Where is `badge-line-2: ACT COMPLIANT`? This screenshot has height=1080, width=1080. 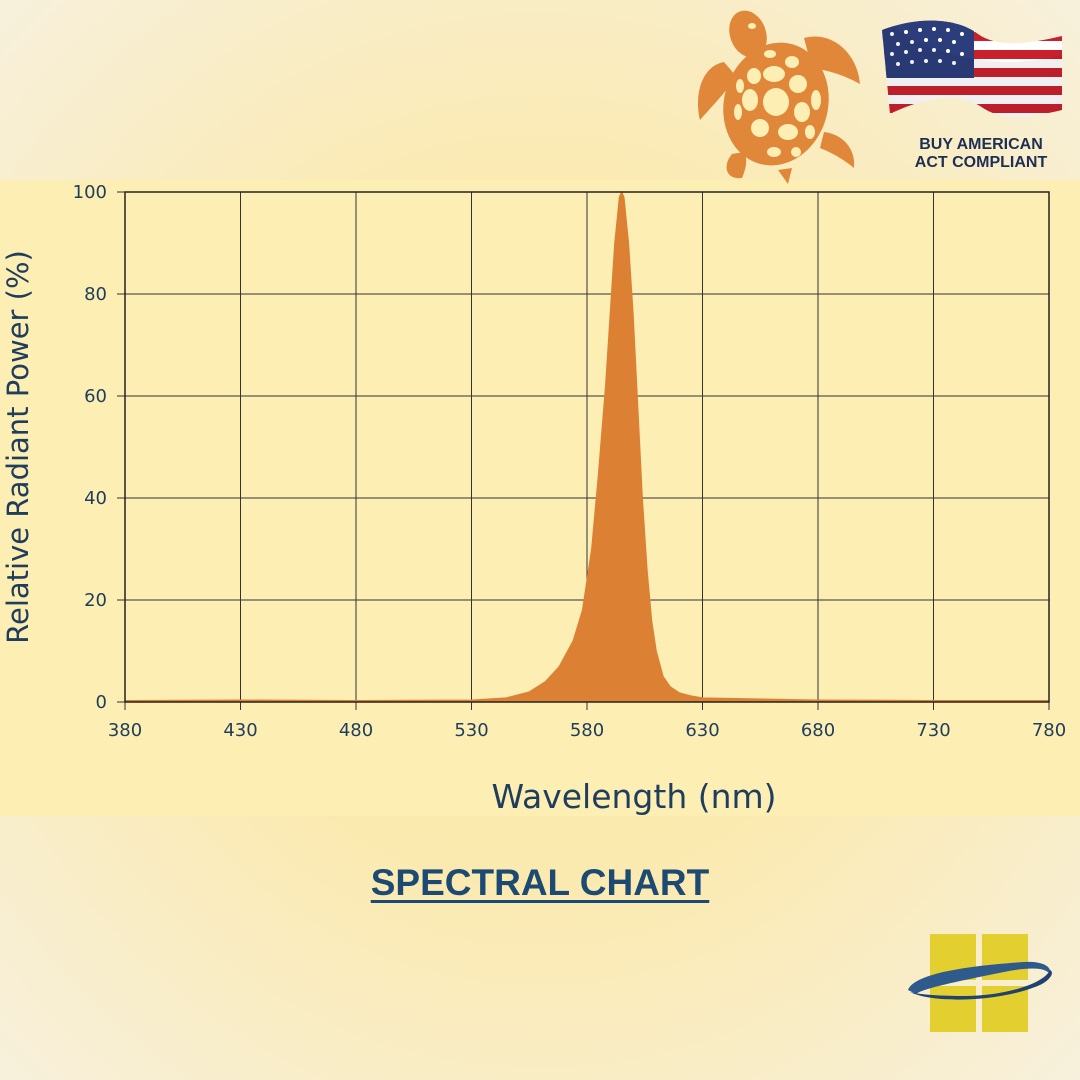
badge-line-2: ACT COMPLIANT is located at coordinates (981, 162).